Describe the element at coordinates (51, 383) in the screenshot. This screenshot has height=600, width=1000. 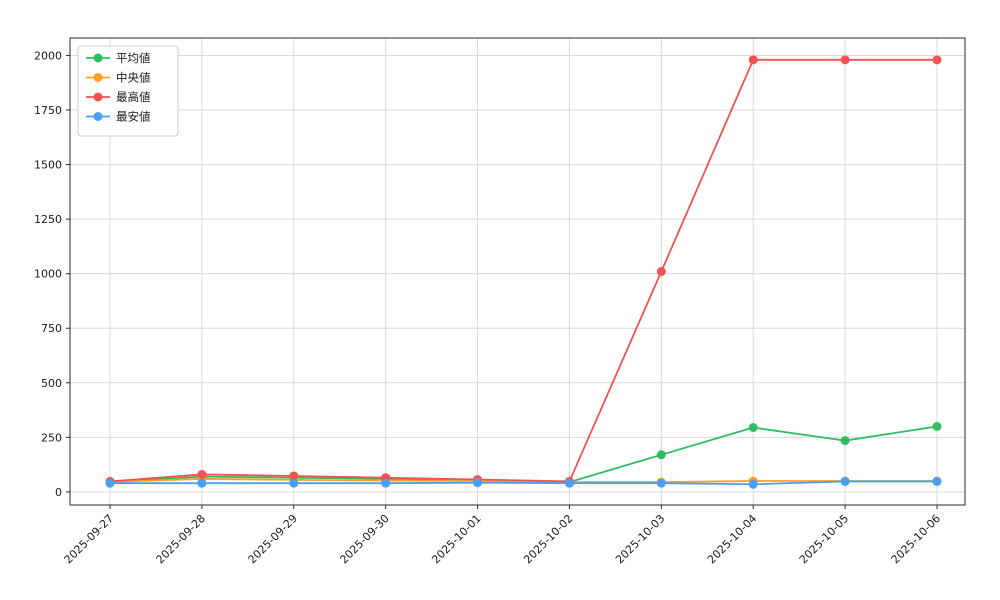
I see `y-tick-label: 500` at that location.